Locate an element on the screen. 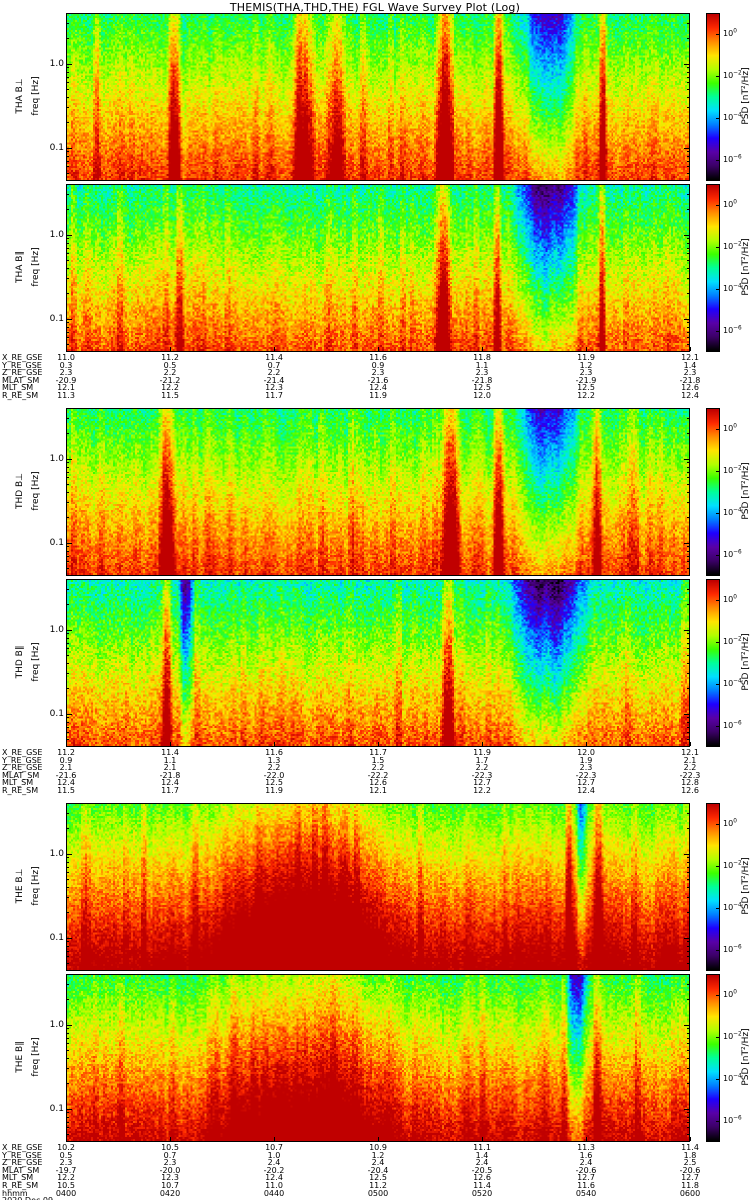 The width and height of the screenshot is (750, 1200). axis-value-thd-axis-5-2: 11.9 is located at coordinates (274, 790).